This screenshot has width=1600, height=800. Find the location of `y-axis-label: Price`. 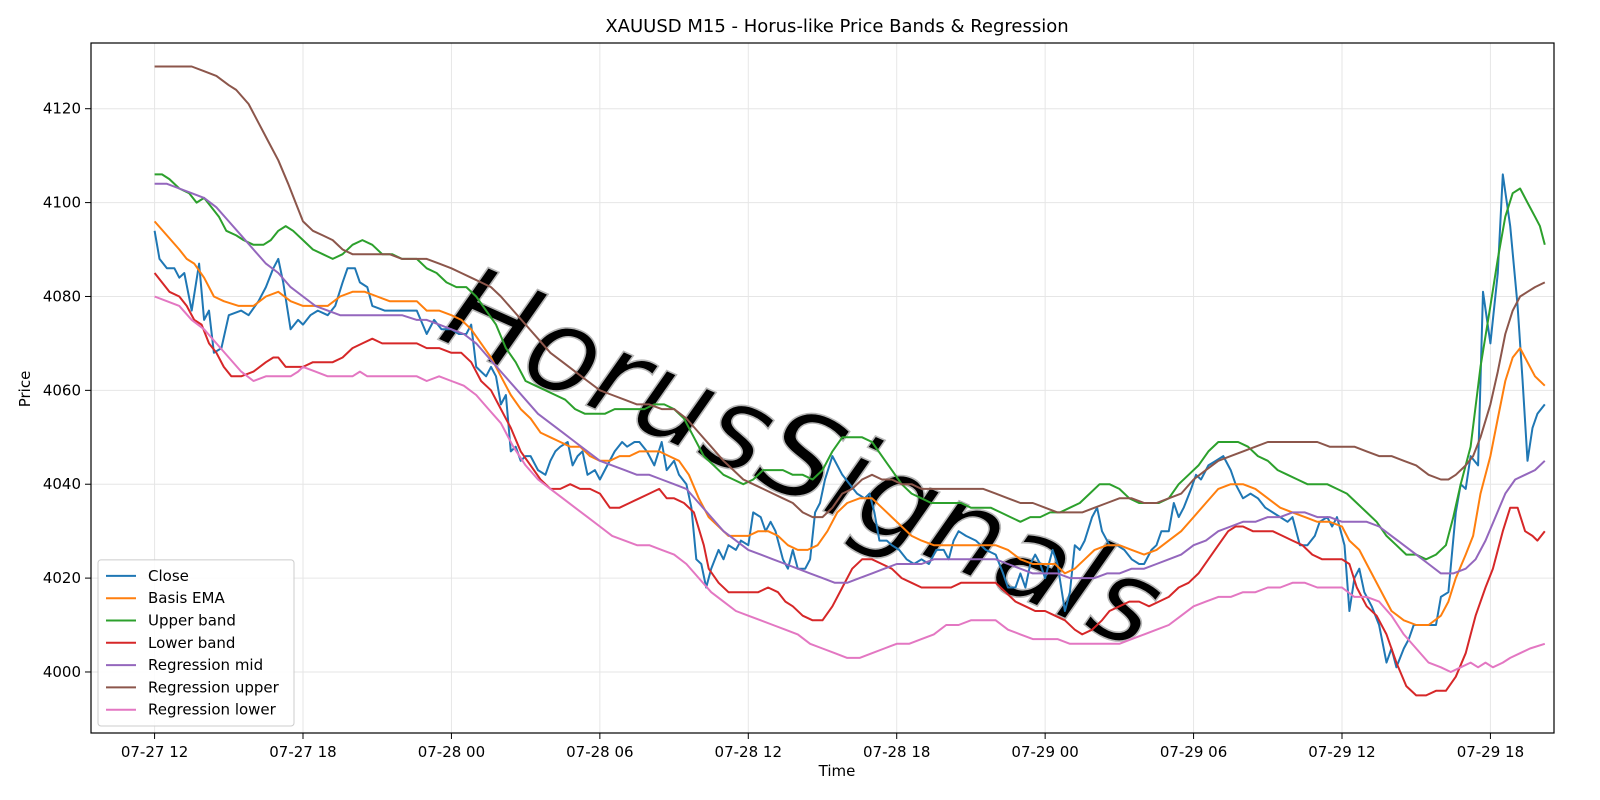

y-axis-label: Price is located at coordinates (25, 389).